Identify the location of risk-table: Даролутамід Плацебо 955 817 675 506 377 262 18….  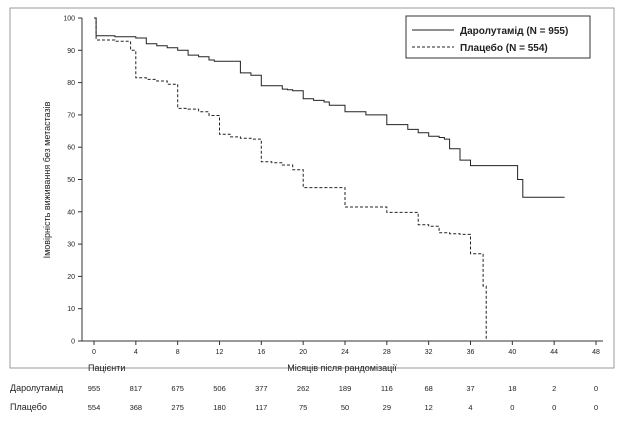
(304, 397).